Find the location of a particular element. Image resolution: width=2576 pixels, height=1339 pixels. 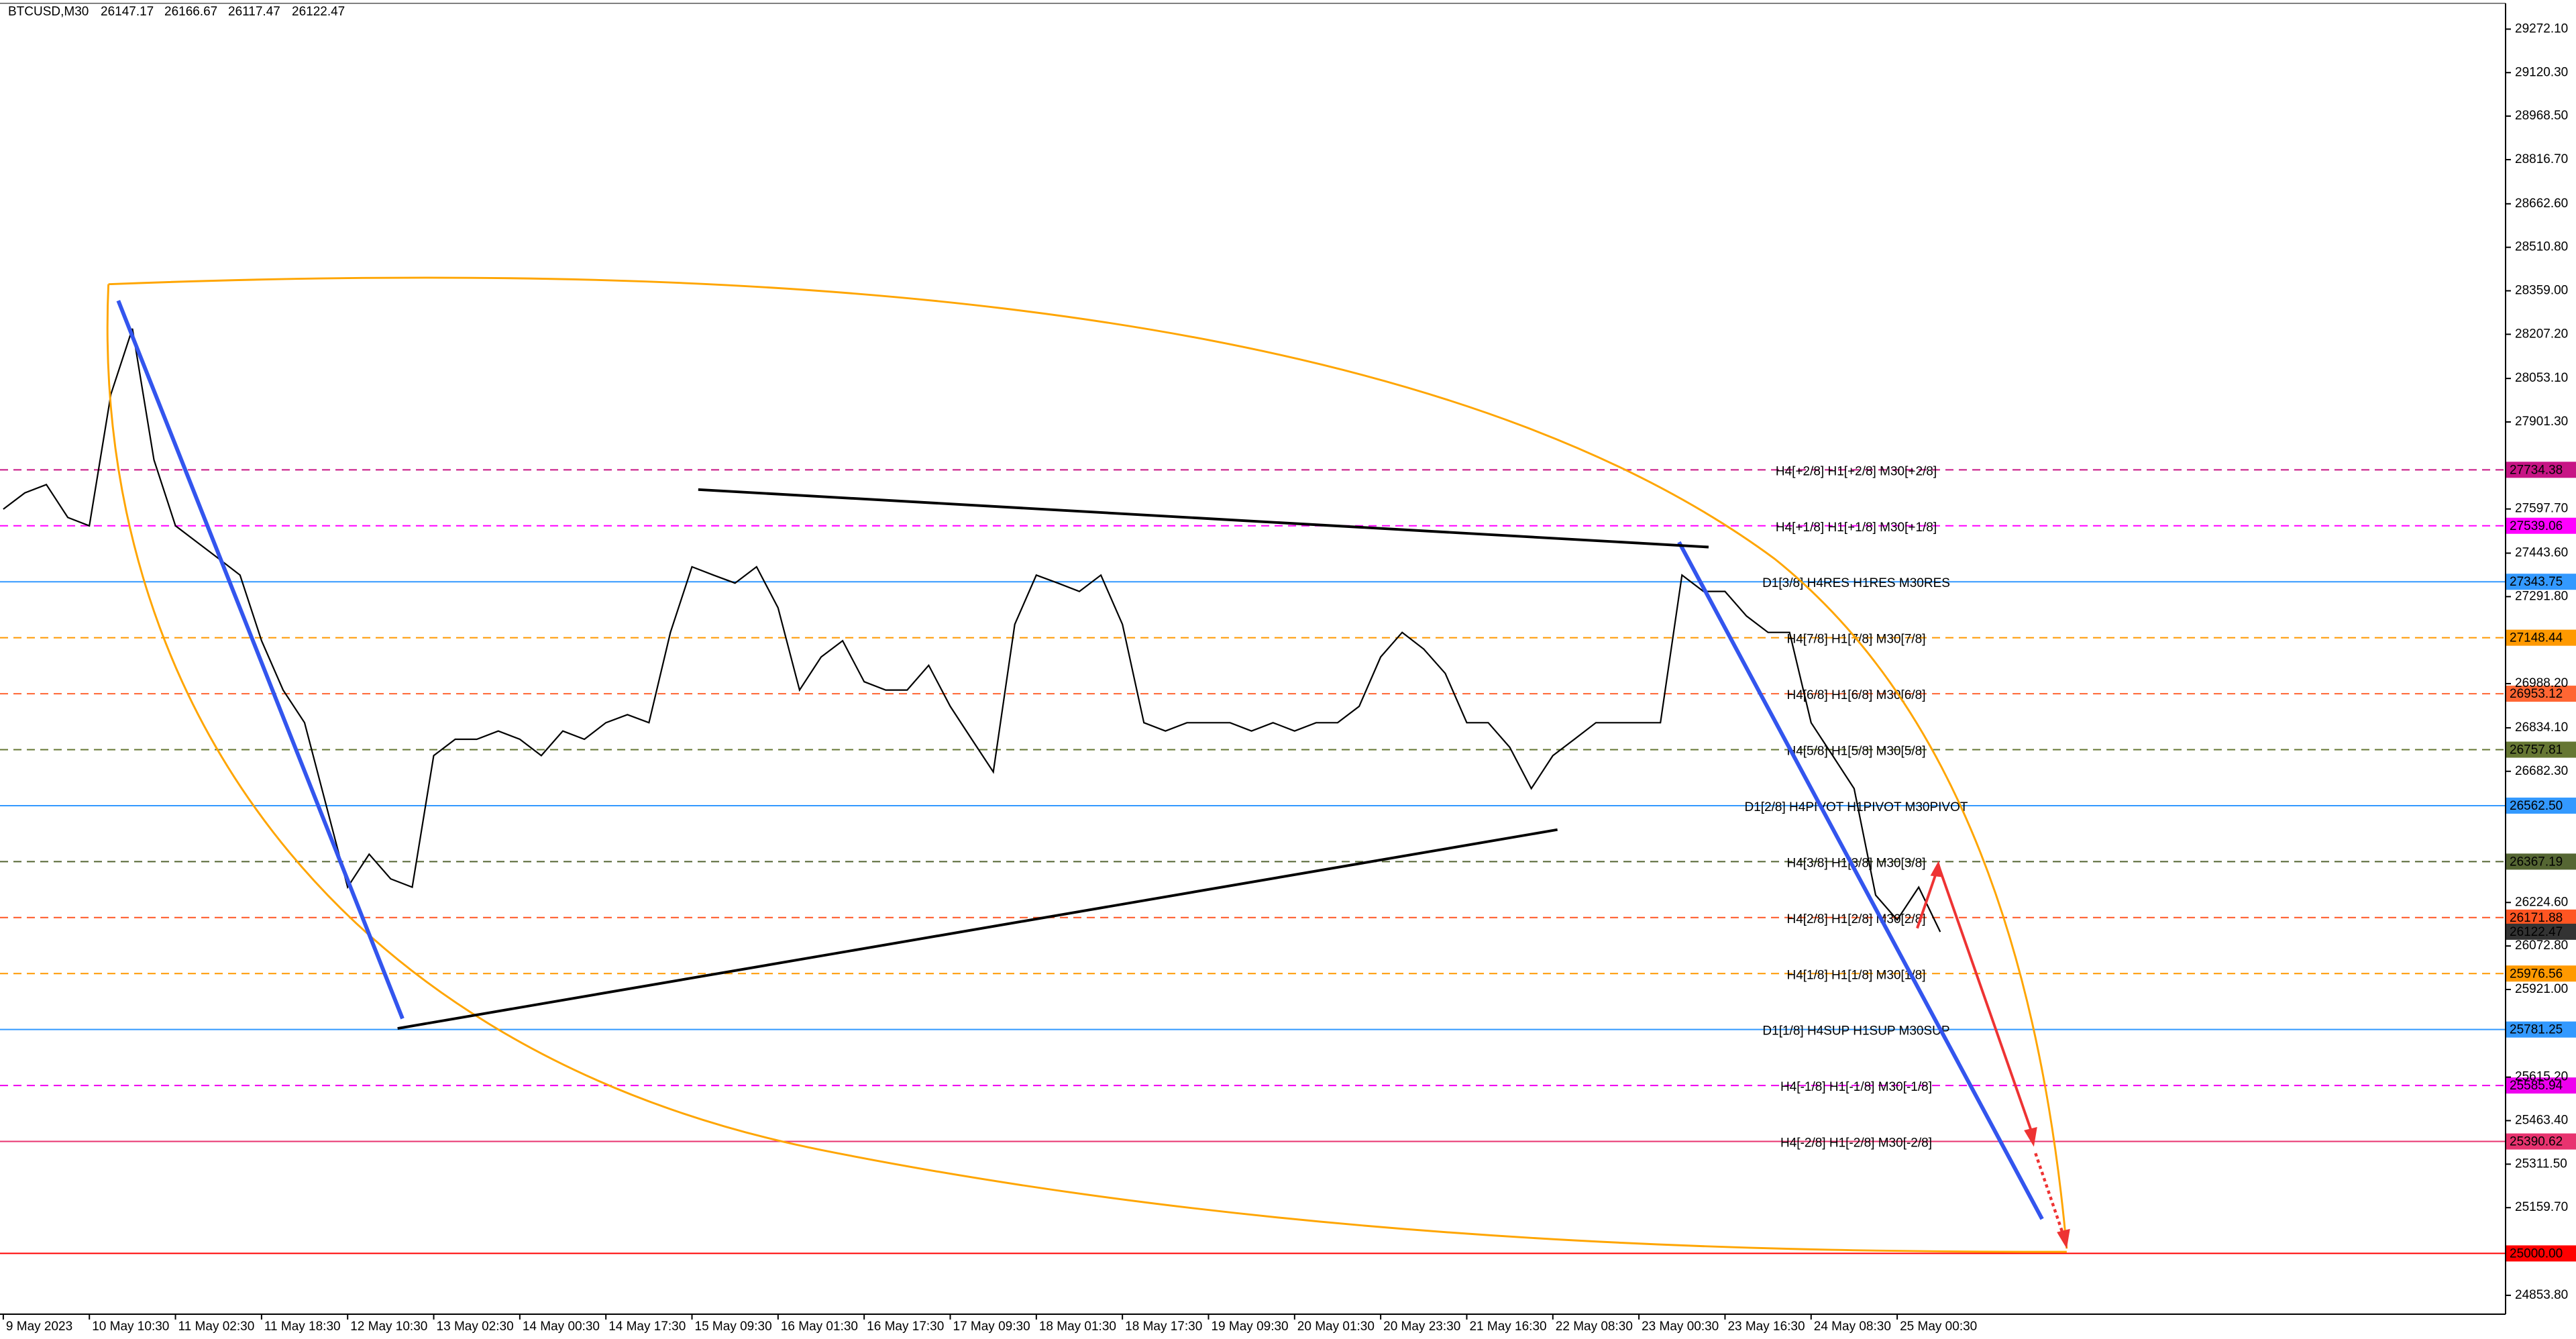

y-tick-label: 26988.20 is located at coordinates (2541, 683).